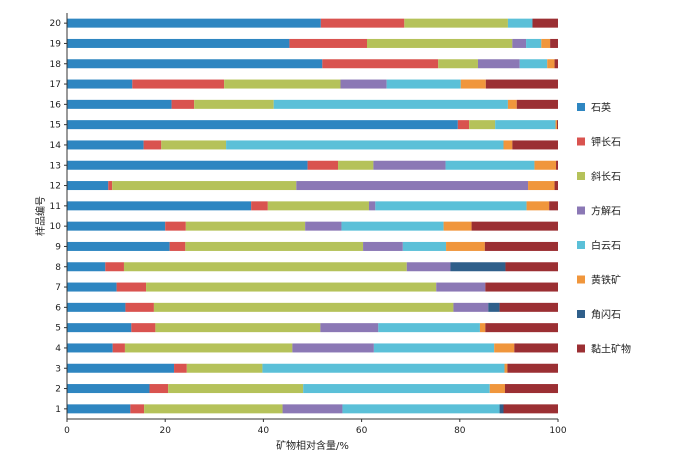 The width and height of the screenshot is (680, 458). I want to click on y-tick-label-12: 12, so click(55, 187).